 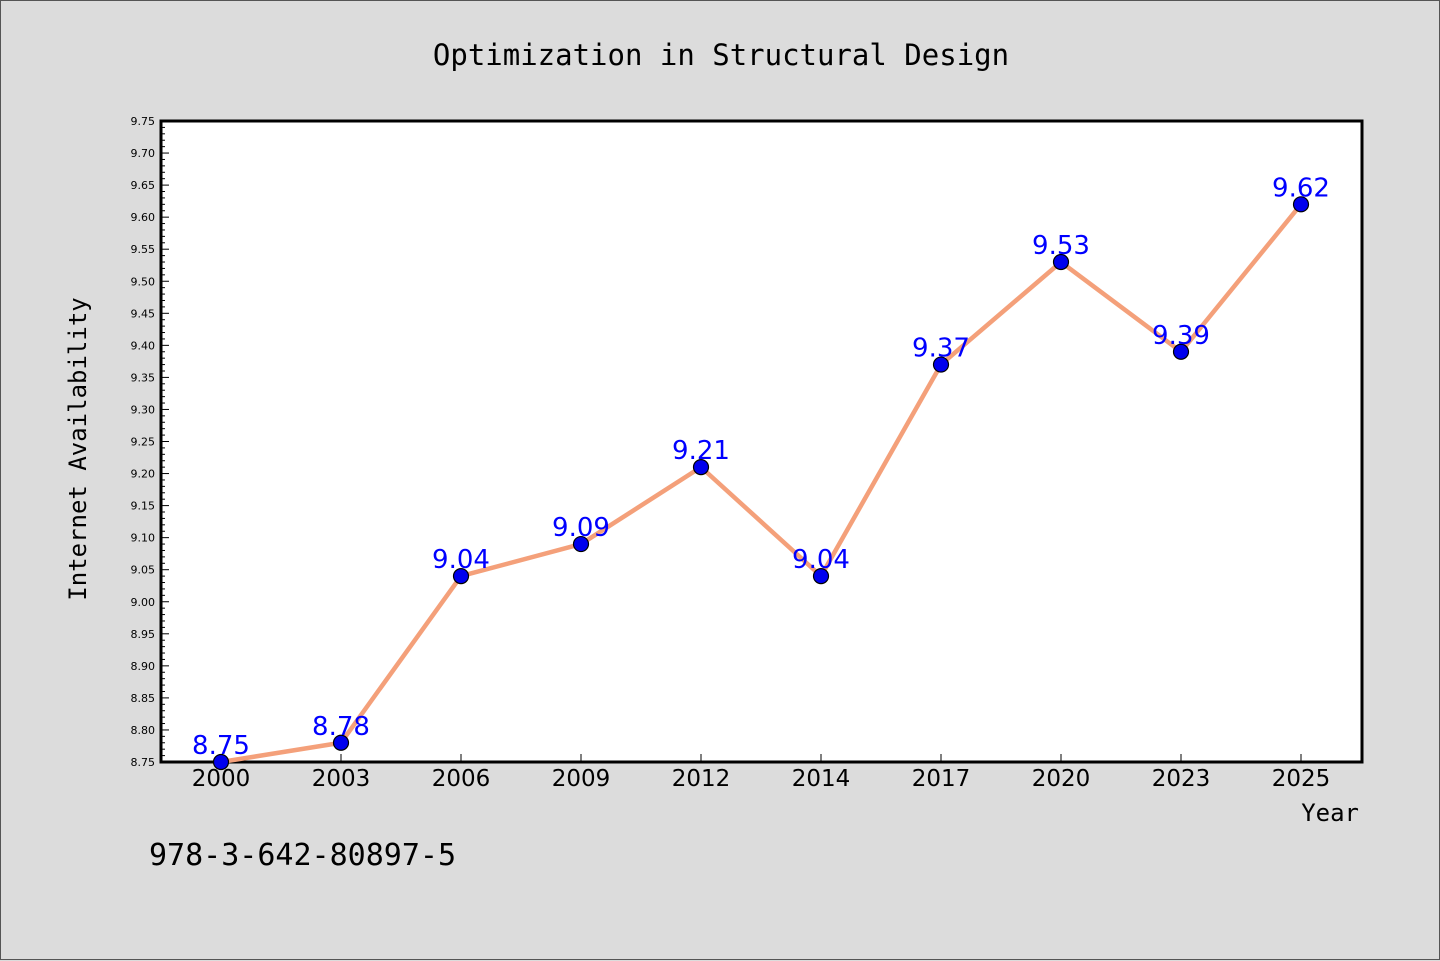 What do you see at coordinates (341, 779) in the screenshot?
I see `x-tick-label: 2003` at bounding box center [341, 779].